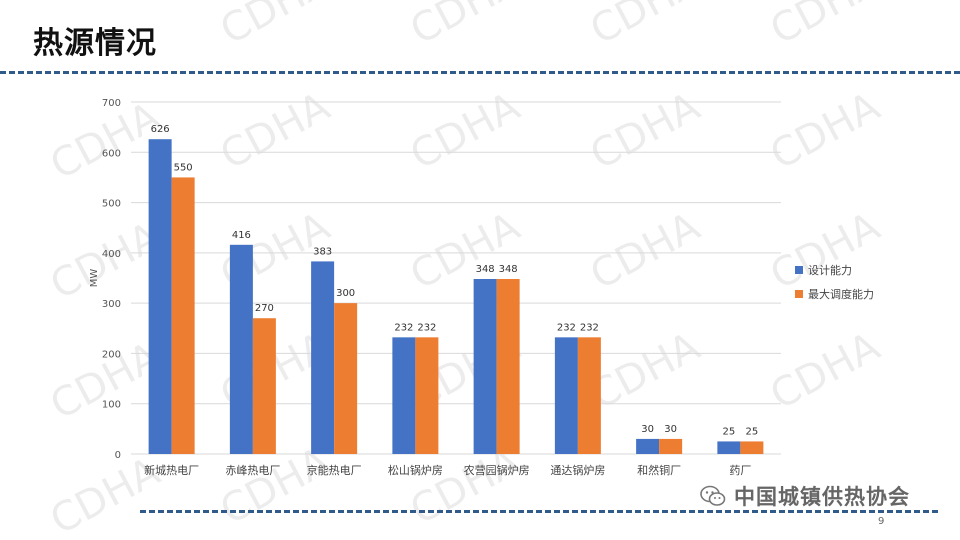  I want to click on x-category-label: 和然铜厂, so click(659, 470).